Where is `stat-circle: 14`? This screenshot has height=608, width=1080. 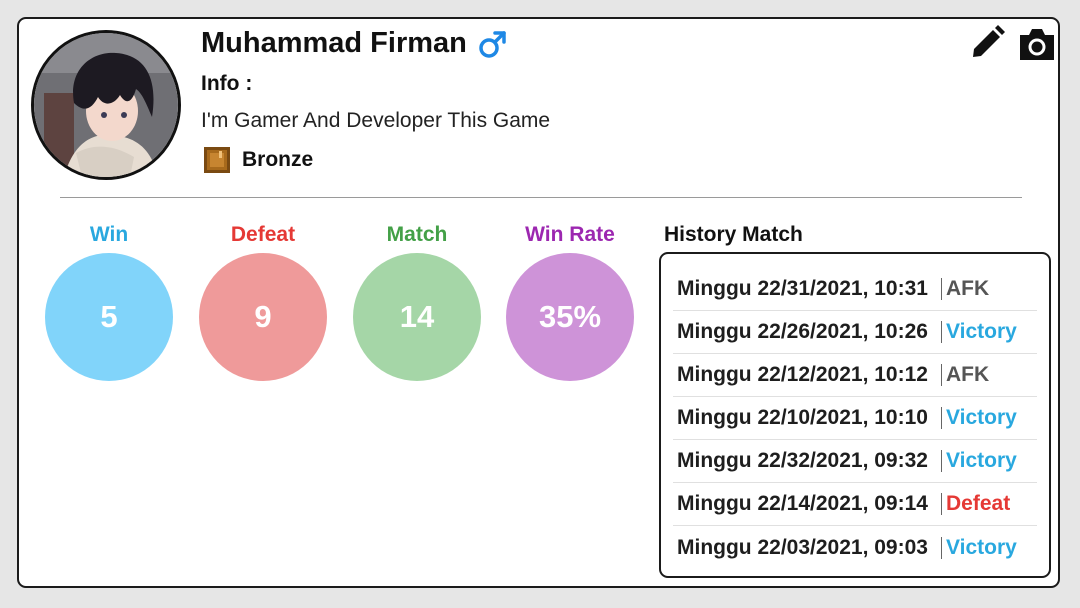 stat-circle: 14 is located at coordinates (417, 317).